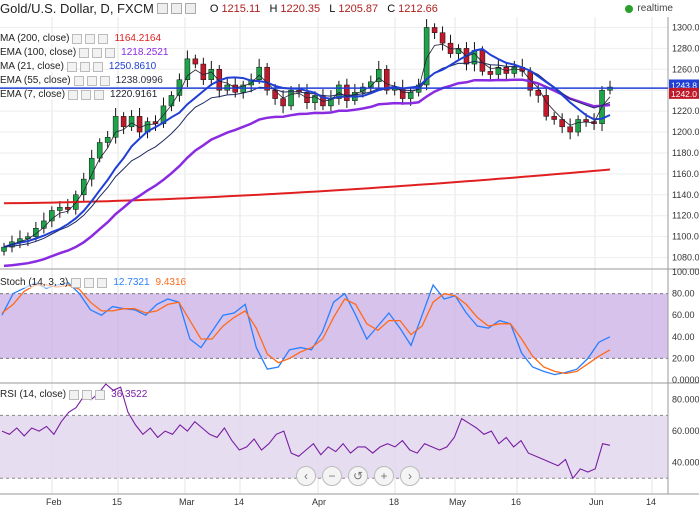 This screenshot has width=699, height=510. What do you see at coordinates (685, 258) in the screenshot?
I see `price-tick-label: 1080.0` at bounding box center [685, 258].